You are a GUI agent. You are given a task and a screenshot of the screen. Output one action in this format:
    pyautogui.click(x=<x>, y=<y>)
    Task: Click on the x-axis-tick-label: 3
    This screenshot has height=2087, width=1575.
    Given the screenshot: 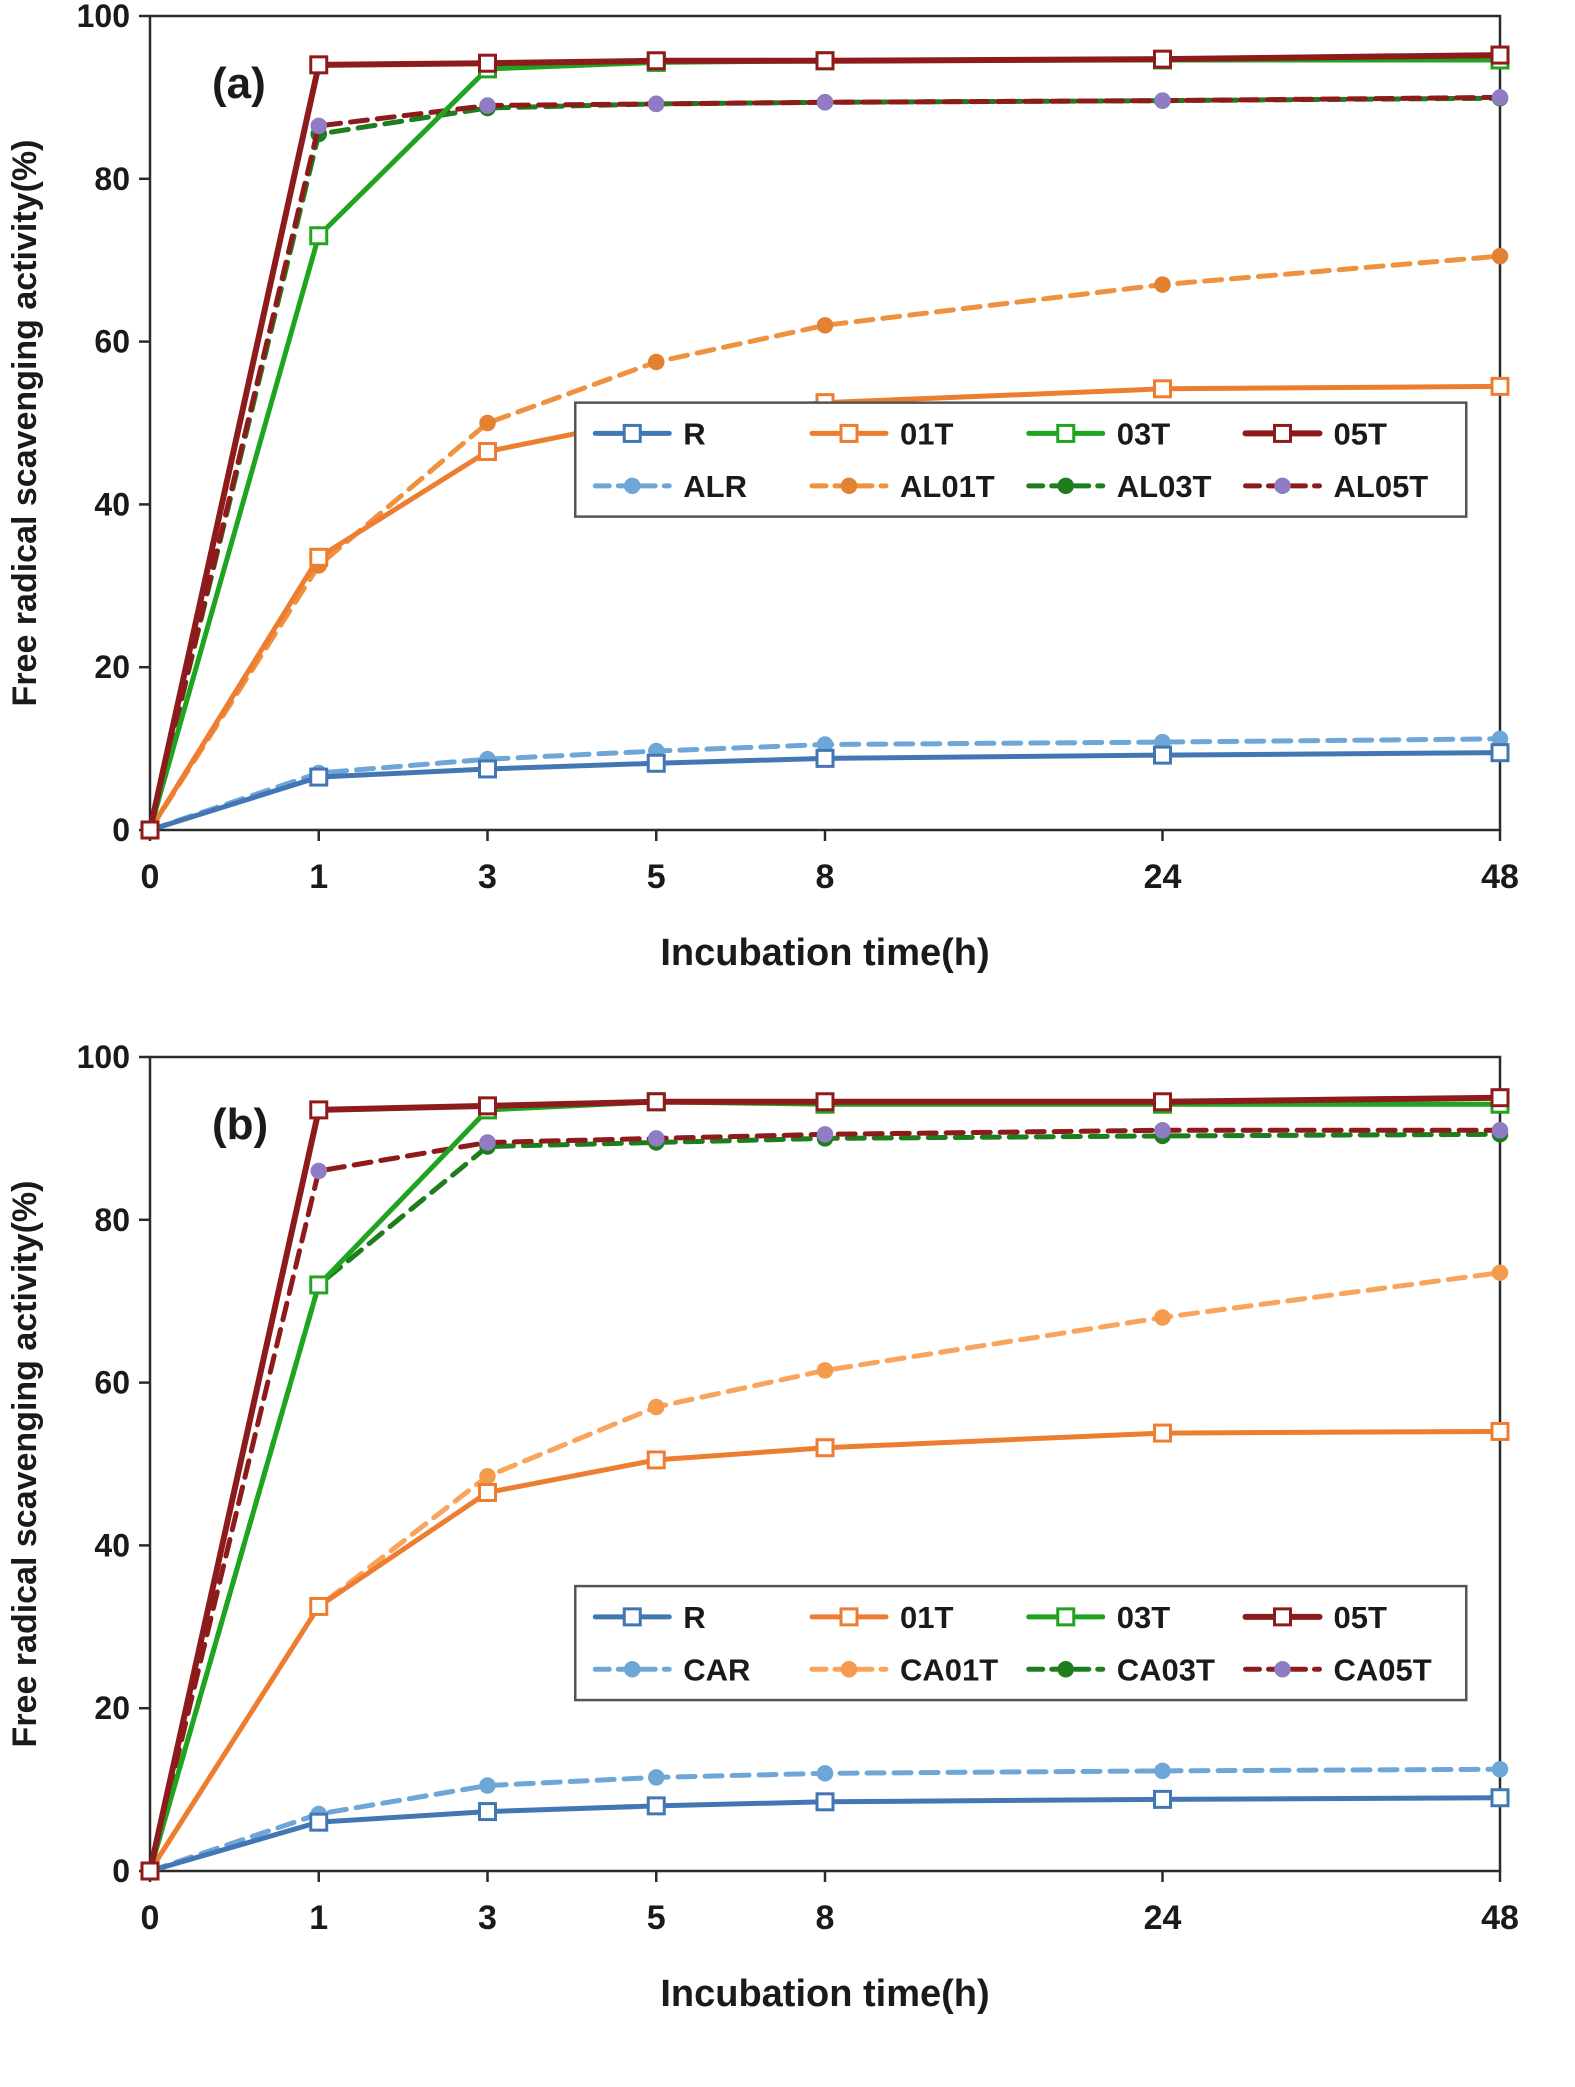 What is the action you would take?
    pyautogui.click(x=487, y=1918)
    